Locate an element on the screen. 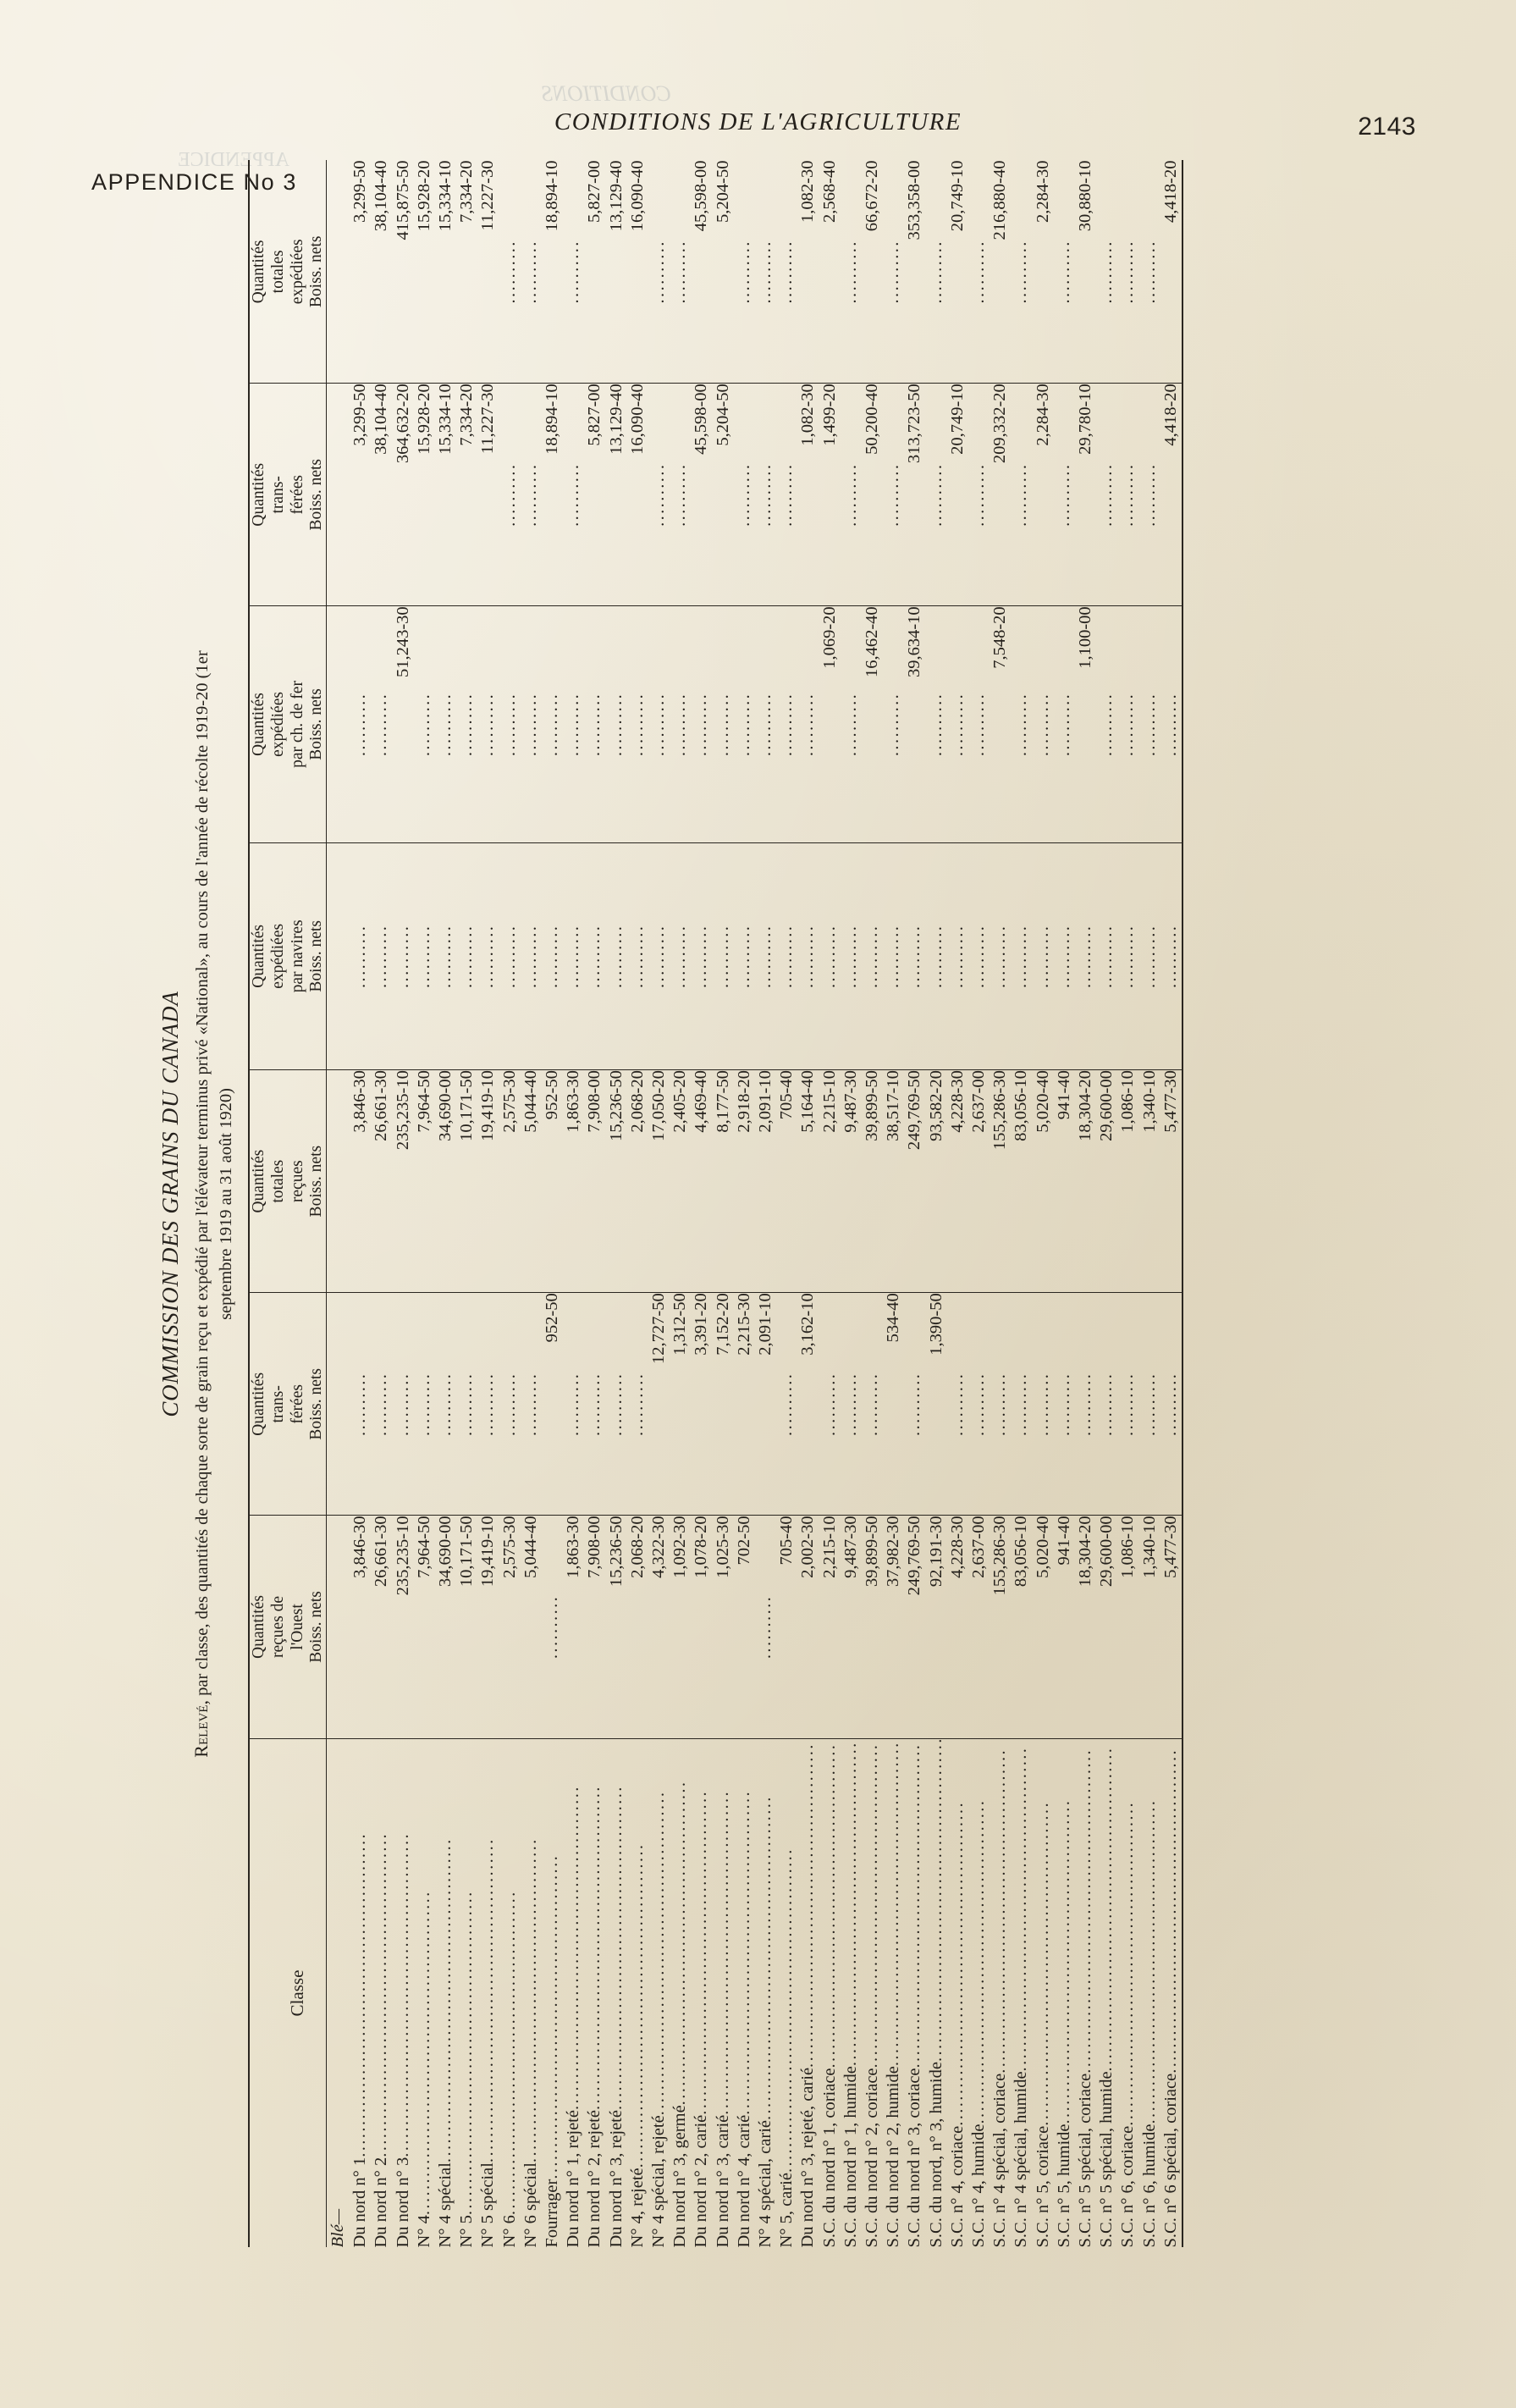 This screenshot has height=2408, width=1516. cell-exp_chfer: 7,548-20 is located at coordinates (1000, 724).